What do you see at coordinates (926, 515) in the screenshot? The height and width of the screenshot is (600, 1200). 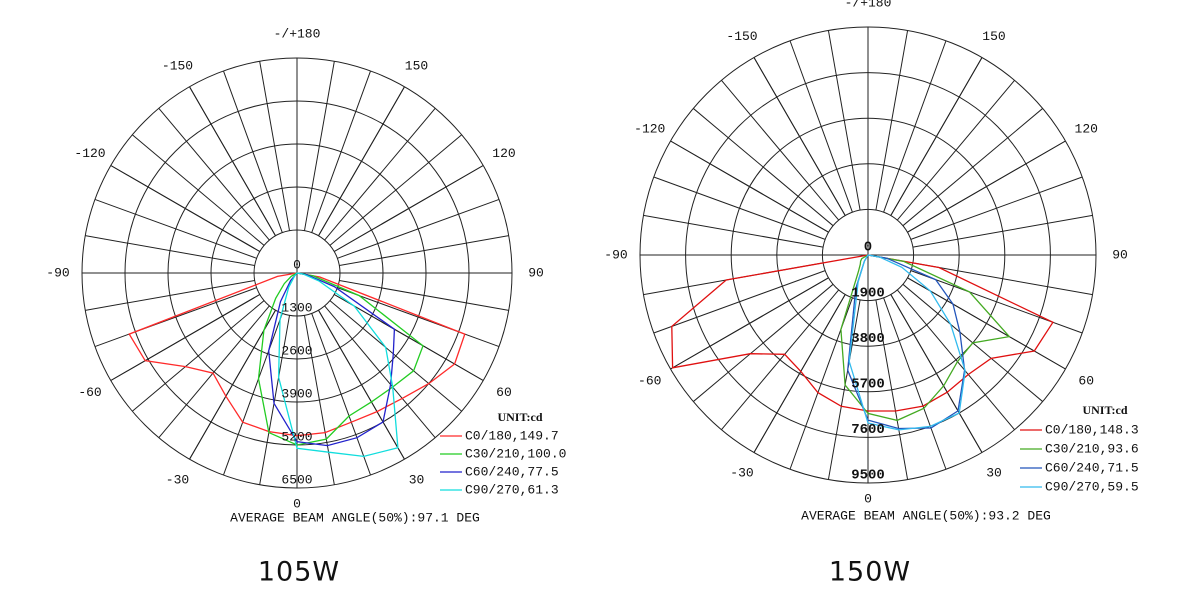 I see `footer: AVERAGE BEAM ANGLE(50%):93.2 DEG` at bounding box center [926, 515].